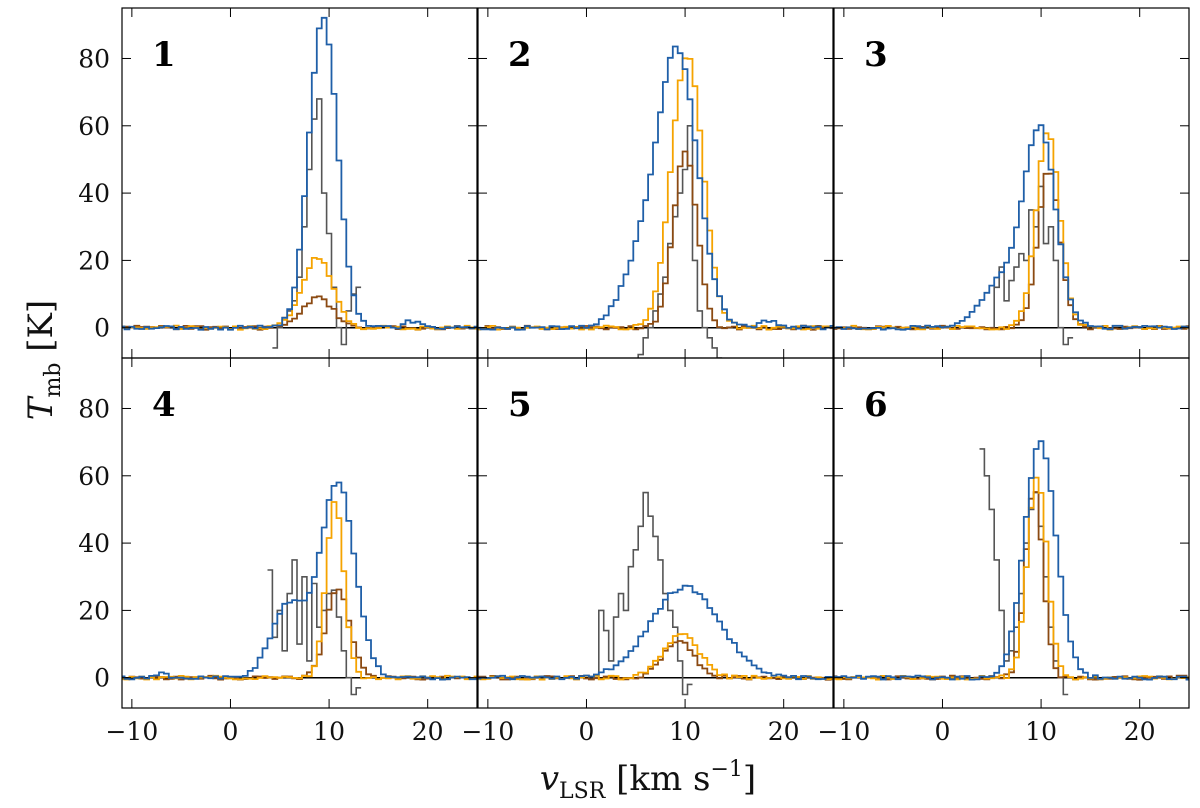  I want to click on panel-label: 3, so click(876, 55).